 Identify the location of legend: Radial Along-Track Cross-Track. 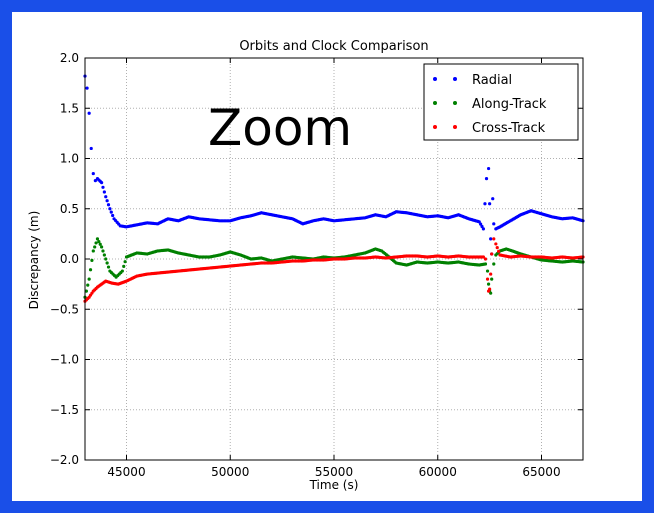
(501, 102).